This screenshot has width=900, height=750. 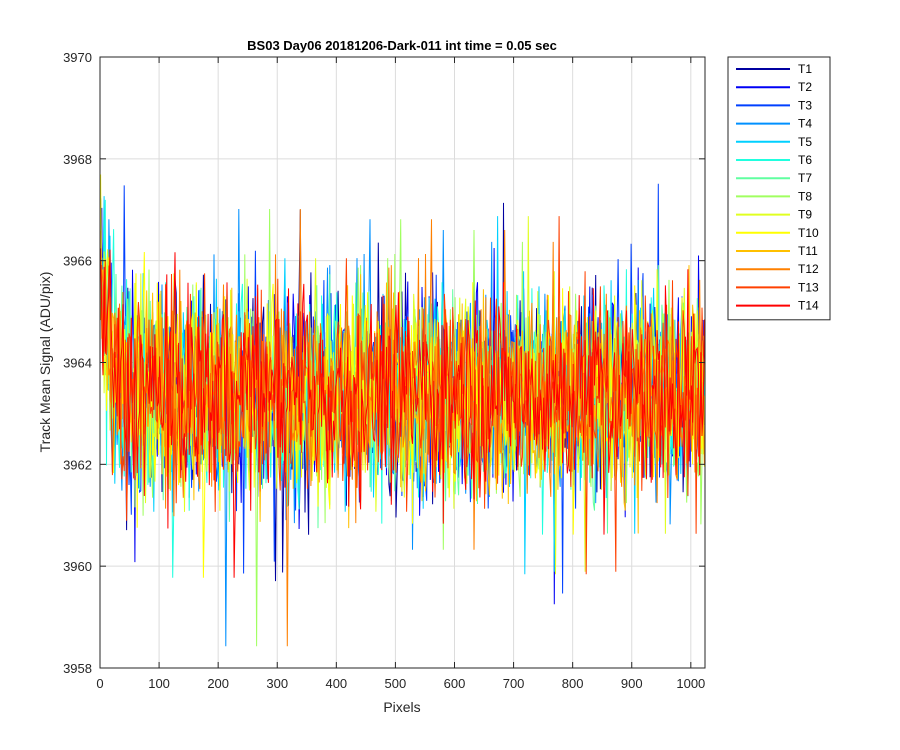 What do you see at coordinates (808, 233) in the screenshot?
I see `legend-label-t10: T10` at bounding box center [808, 233].